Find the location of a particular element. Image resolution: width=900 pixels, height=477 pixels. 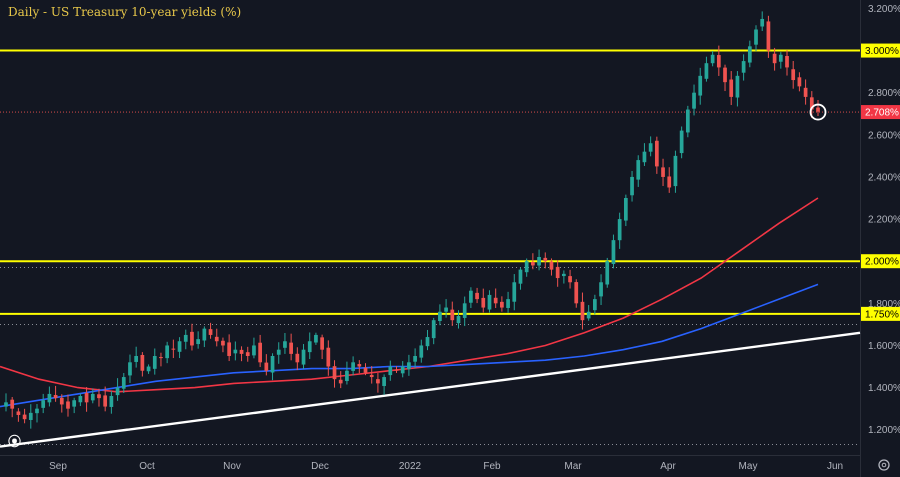

y-tick-label: 1.200% is located at coordinates (884, 430).